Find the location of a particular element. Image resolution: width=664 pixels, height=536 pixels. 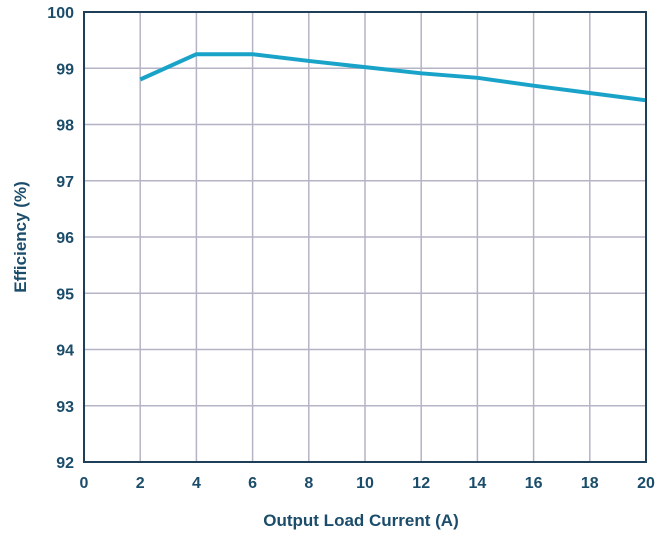

y-tick-label: 93 is located at coordinates (65, 407).